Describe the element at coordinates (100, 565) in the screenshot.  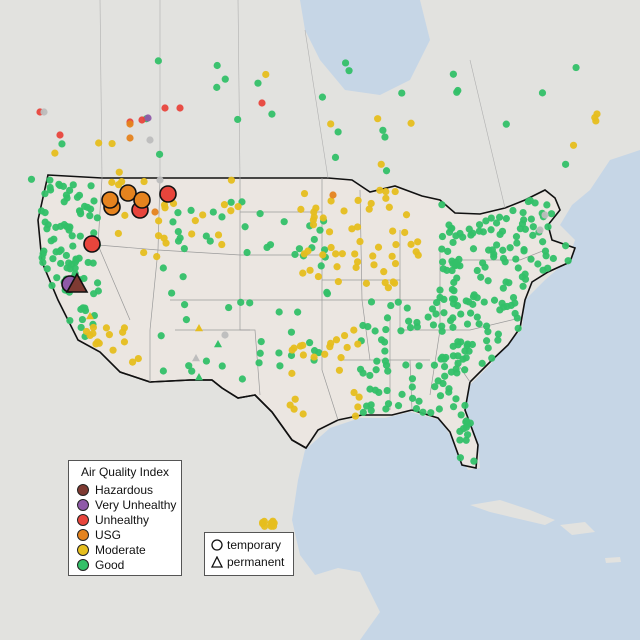
I see `legend-item-good: Good` at that location.